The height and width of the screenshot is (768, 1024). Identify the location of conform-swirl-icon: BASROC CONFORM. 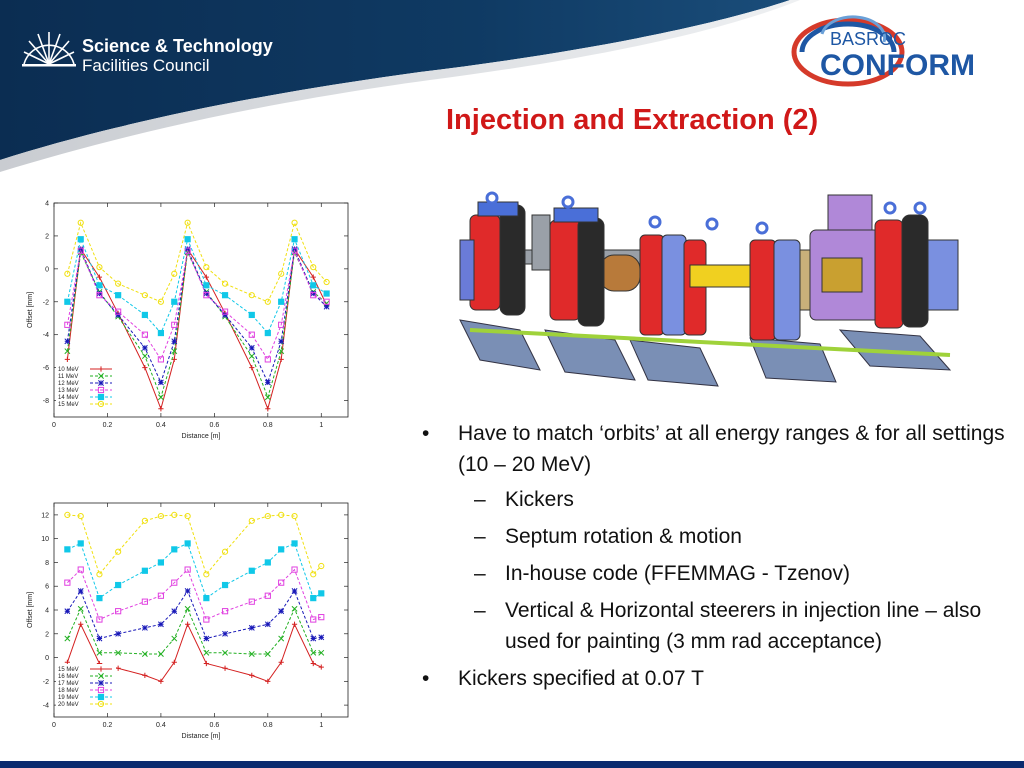
(883, 51).